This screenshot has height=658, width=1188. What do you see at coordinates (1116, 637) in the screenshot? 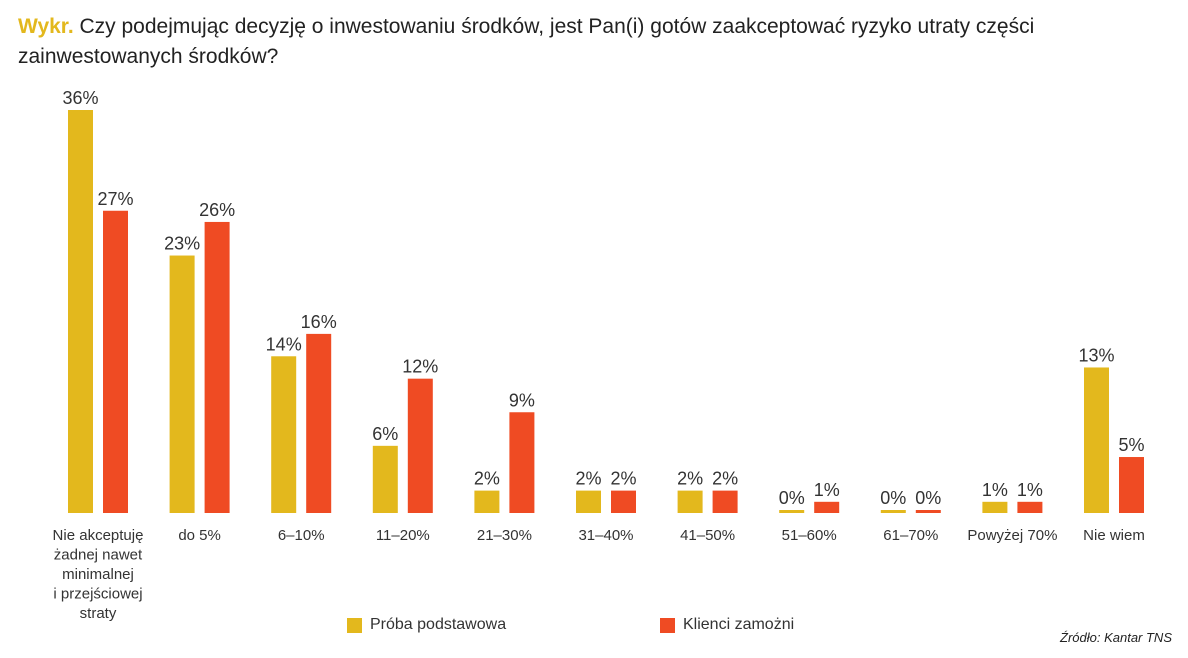
I see `source-note: Źródło: Kantar TNS` at bounding box center [1116, 637].